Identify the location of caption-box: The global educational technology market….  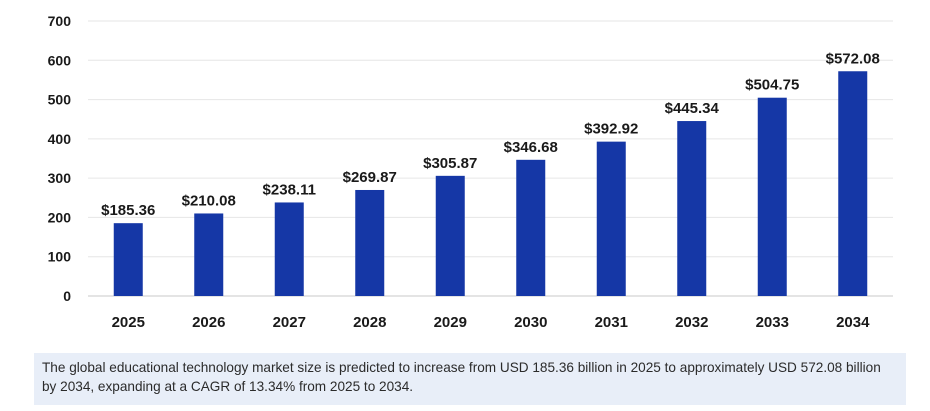
(470, 379).